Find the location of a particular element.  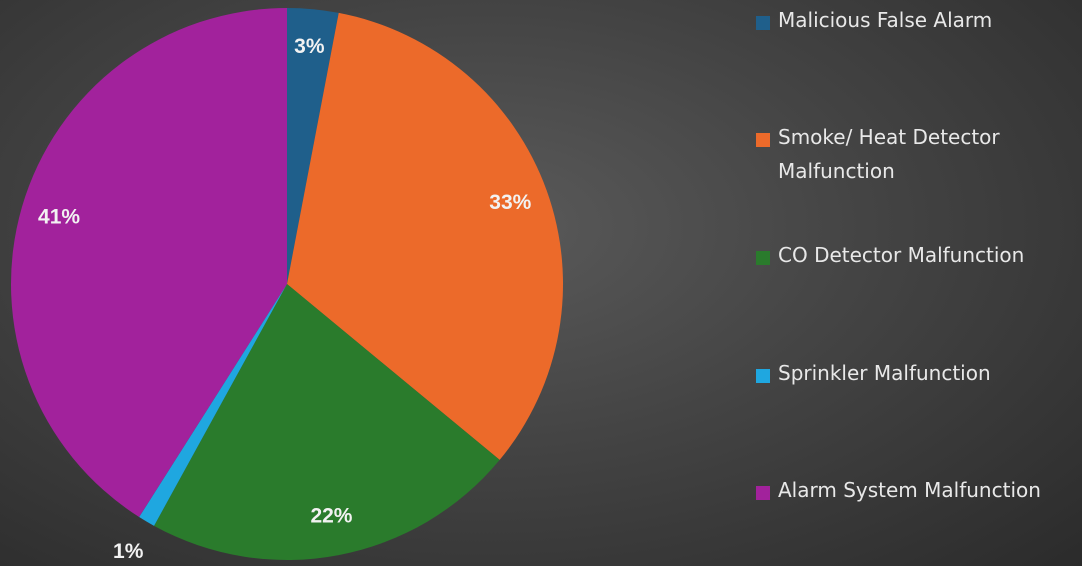

legend-label: Malicious False Alarm is located at coordinates (885, 20).